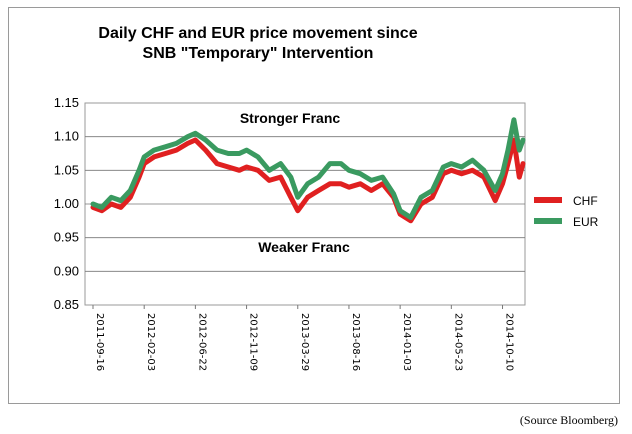  Describe the element at coordinates (290, 118) in the screenshot. I see `annotation-stronger-franc: Stronger Franc` at that location.